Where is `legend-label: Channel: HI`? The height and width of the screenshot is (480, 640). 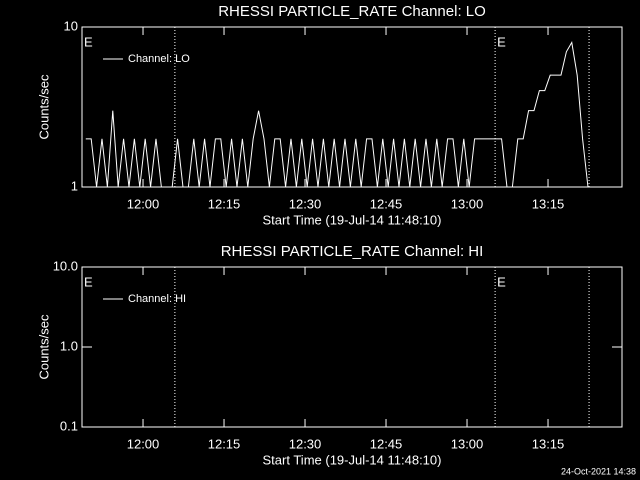 legend-label: Channel: HI is located at coordinates (157, 299).